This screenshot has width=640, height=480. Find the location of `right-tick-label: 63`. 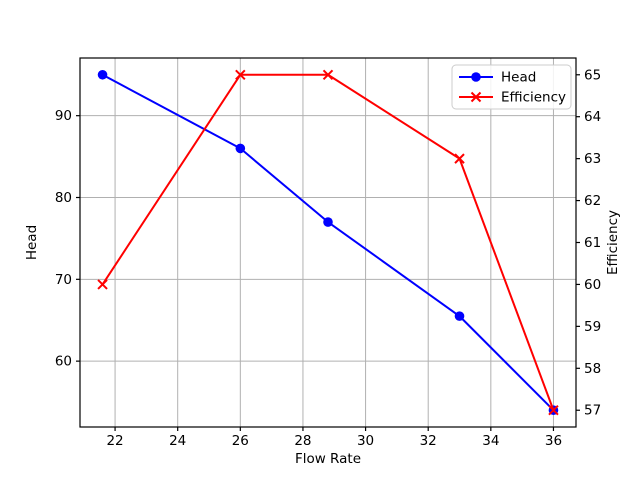

right-tick-label: 63 is located at coordinates (592, 159).